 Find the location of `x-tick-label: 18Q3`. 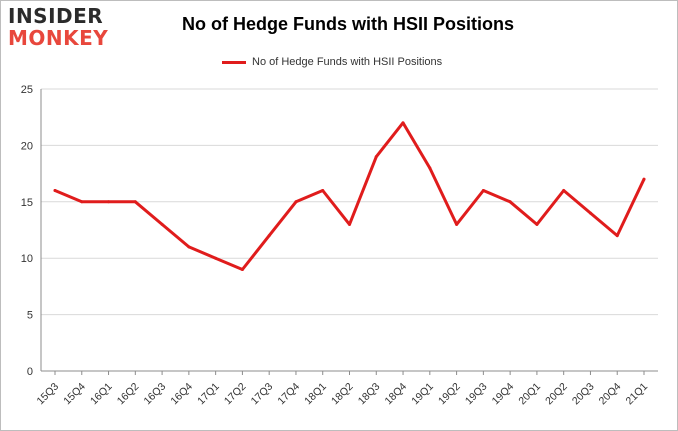

x-tick-label: 18Q3 is located at coordinates (369, 394).